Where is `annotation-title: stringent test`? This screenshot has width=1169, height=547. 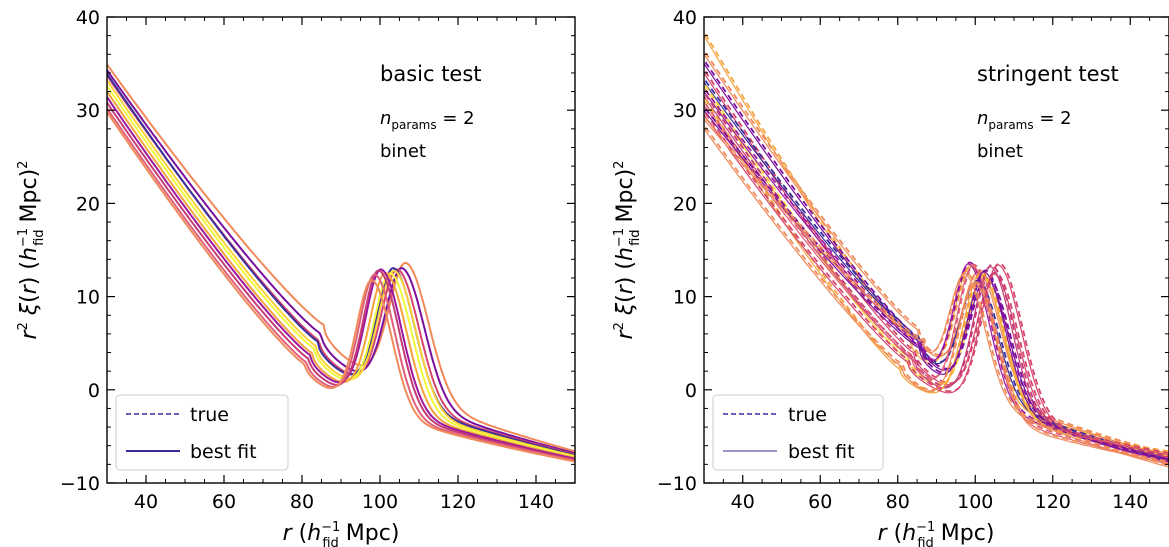 annotation-title: stringent test is located at coordinates (1048, 74).